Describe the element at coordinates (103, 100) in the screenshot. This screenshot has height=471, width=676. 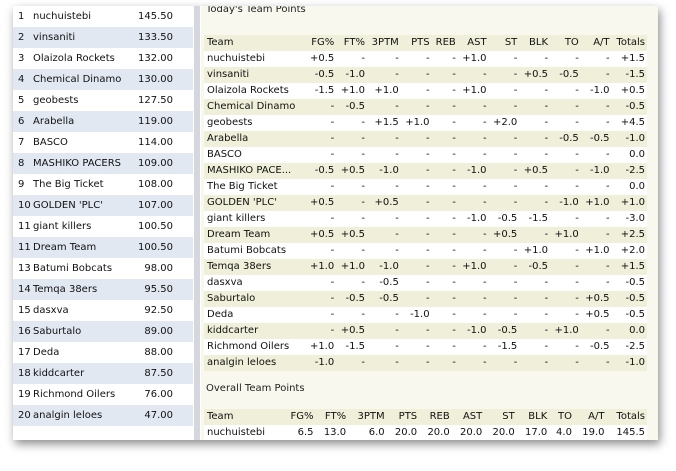
I see `standings-row: 5 geobests 127.50` at that location.